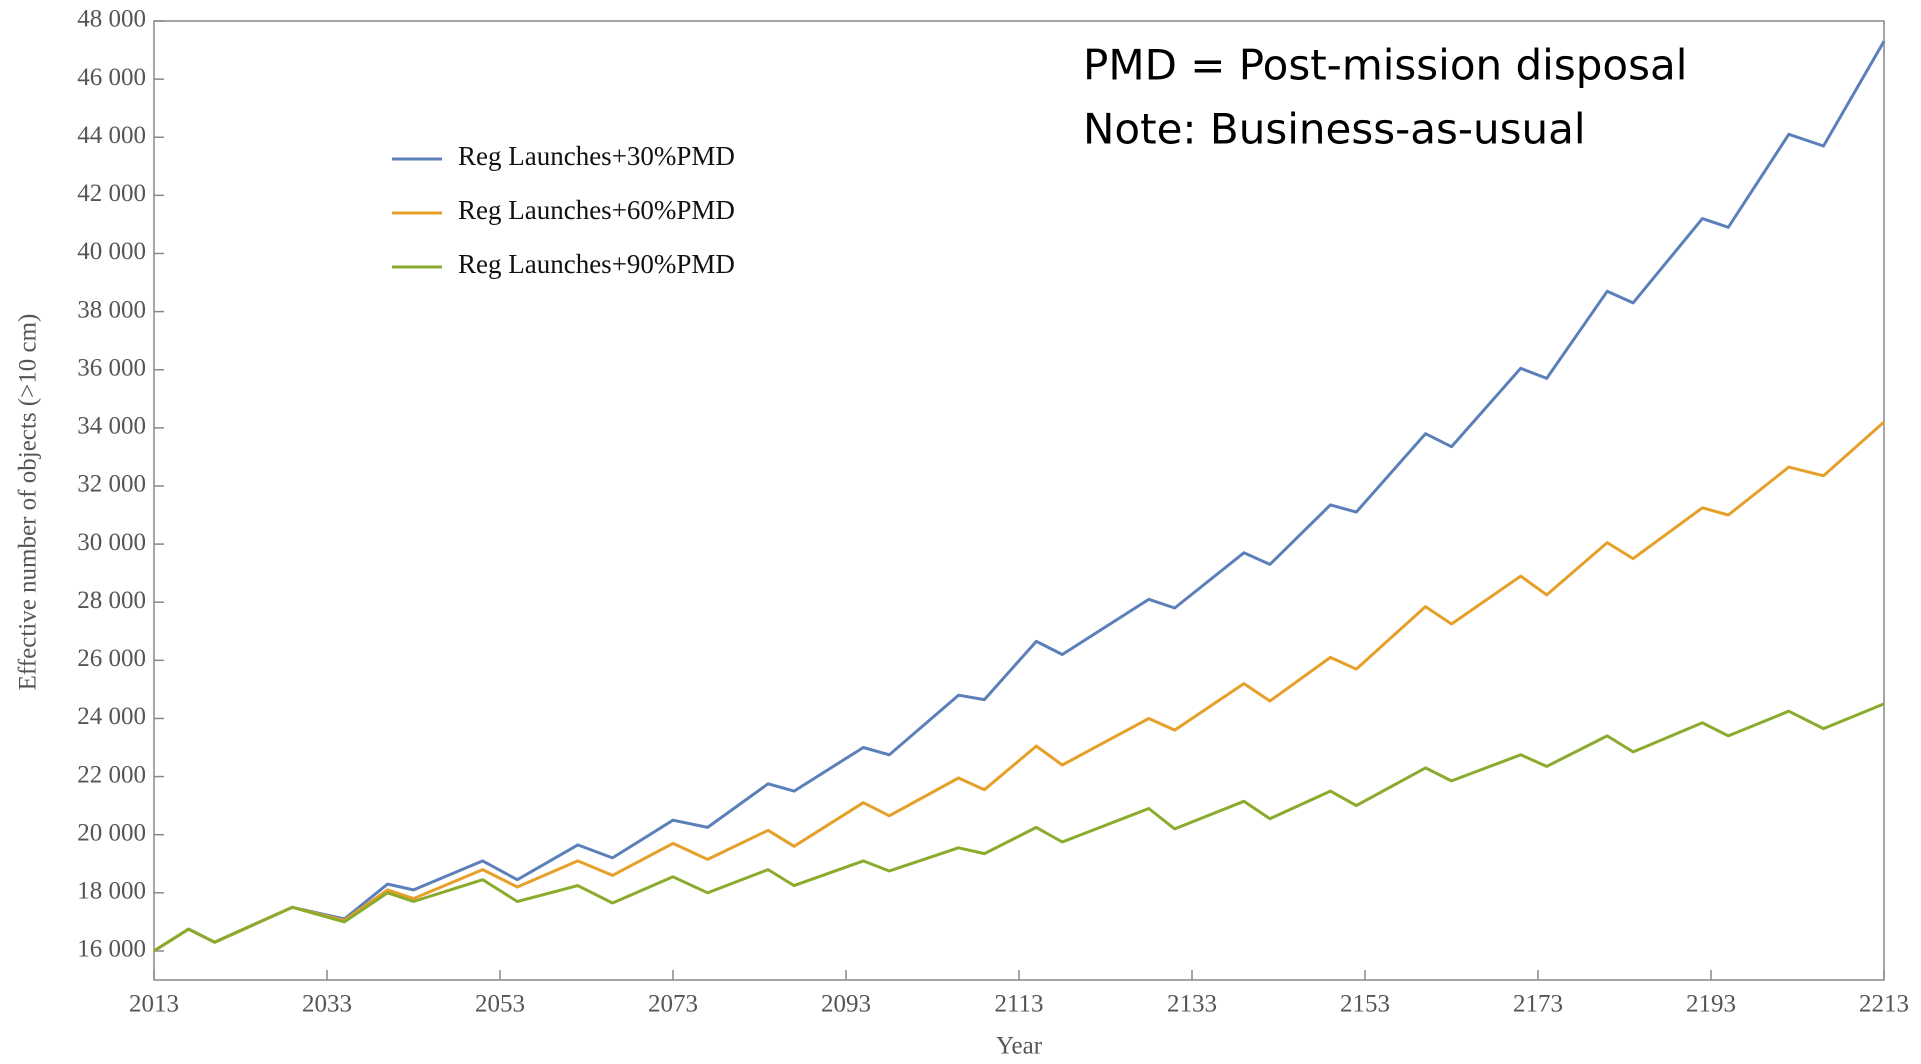 This screenshot has width=1921, height=1064. Describe the element at coordinates (1385, 65) in the screenshot. I see `annotation: PMD = Post-mission disposal` at that location.